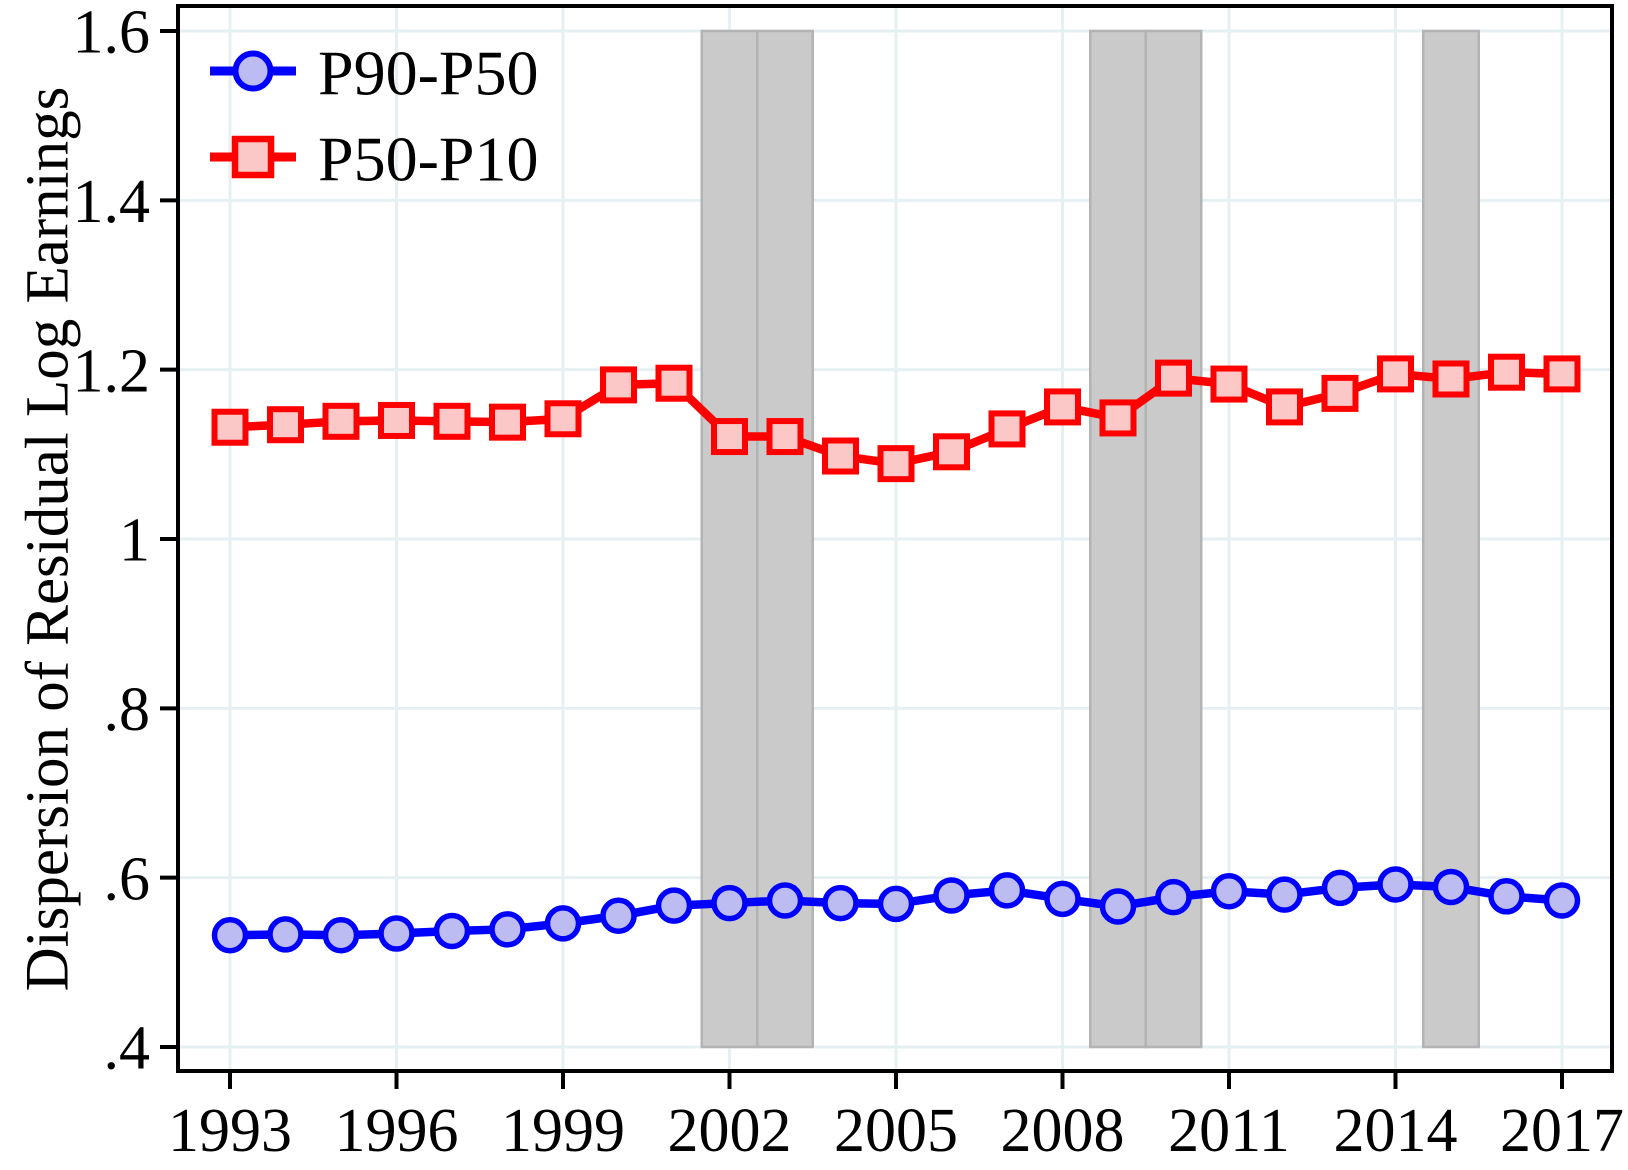 This screenshot has height=1170, width=1628. I want to click on x-tick-label: 2017, so click(1562, 1131).